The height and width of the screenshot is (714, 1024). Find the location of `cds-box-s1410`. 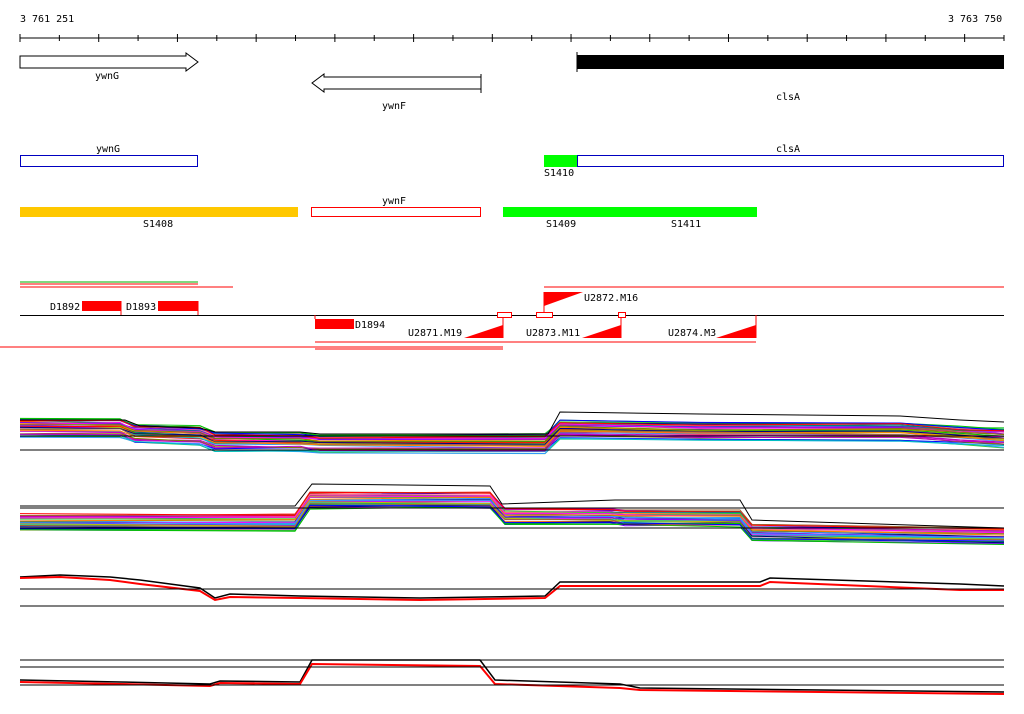

cds-box-s1410 is located at coordinates (560, 161).